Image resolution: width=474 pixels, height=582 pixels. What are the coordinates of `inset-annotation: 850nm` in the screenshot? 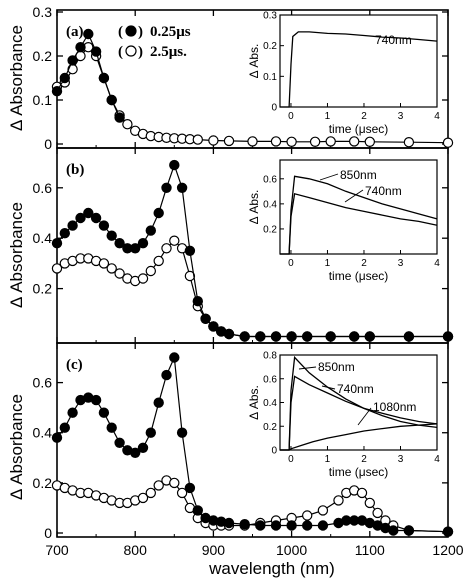 It's located at (358, 175).